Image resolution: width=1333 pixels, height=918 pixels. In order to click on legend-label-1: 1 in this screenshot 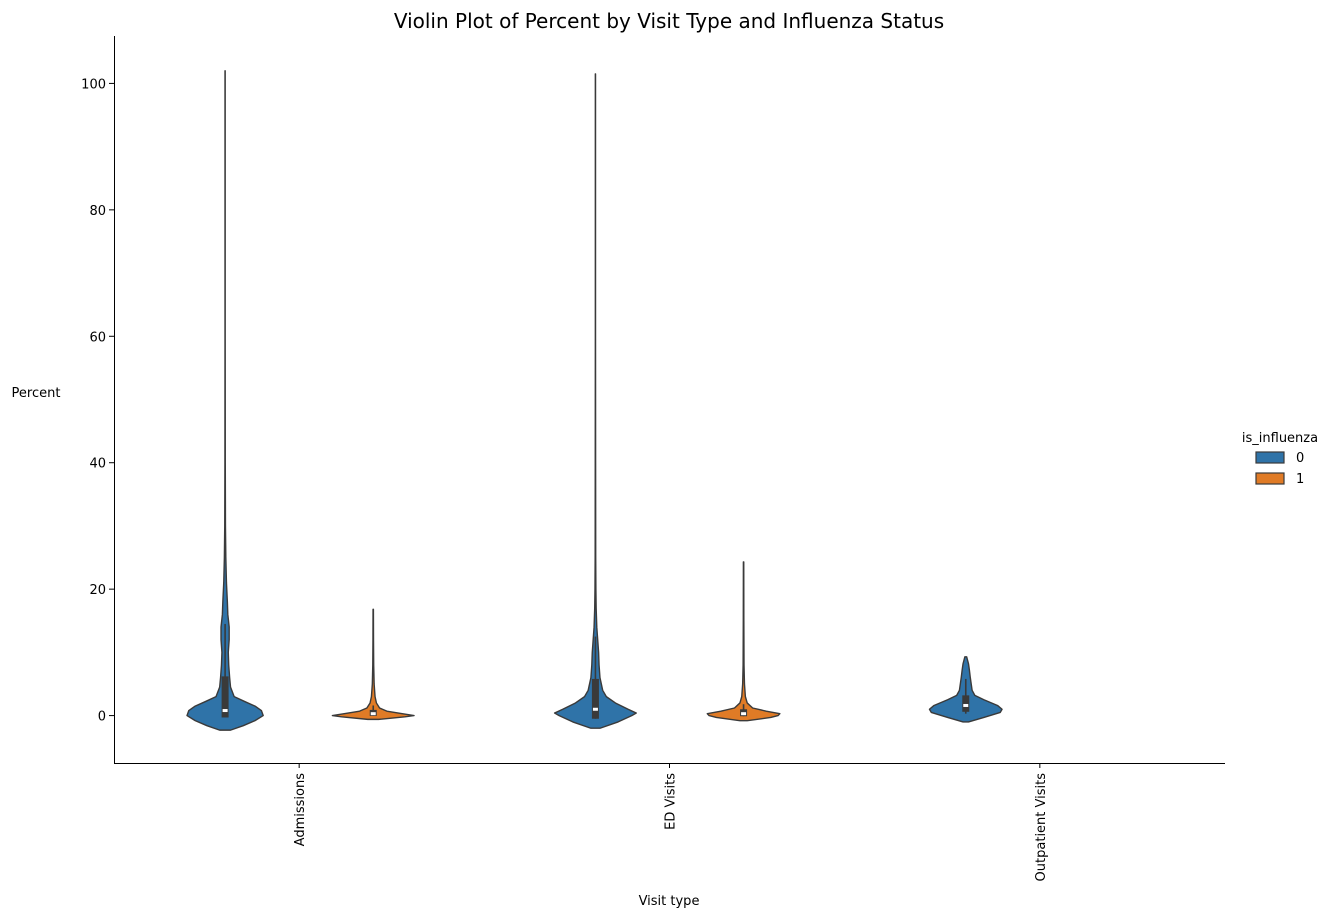, I will do `click(1300, 479)`.